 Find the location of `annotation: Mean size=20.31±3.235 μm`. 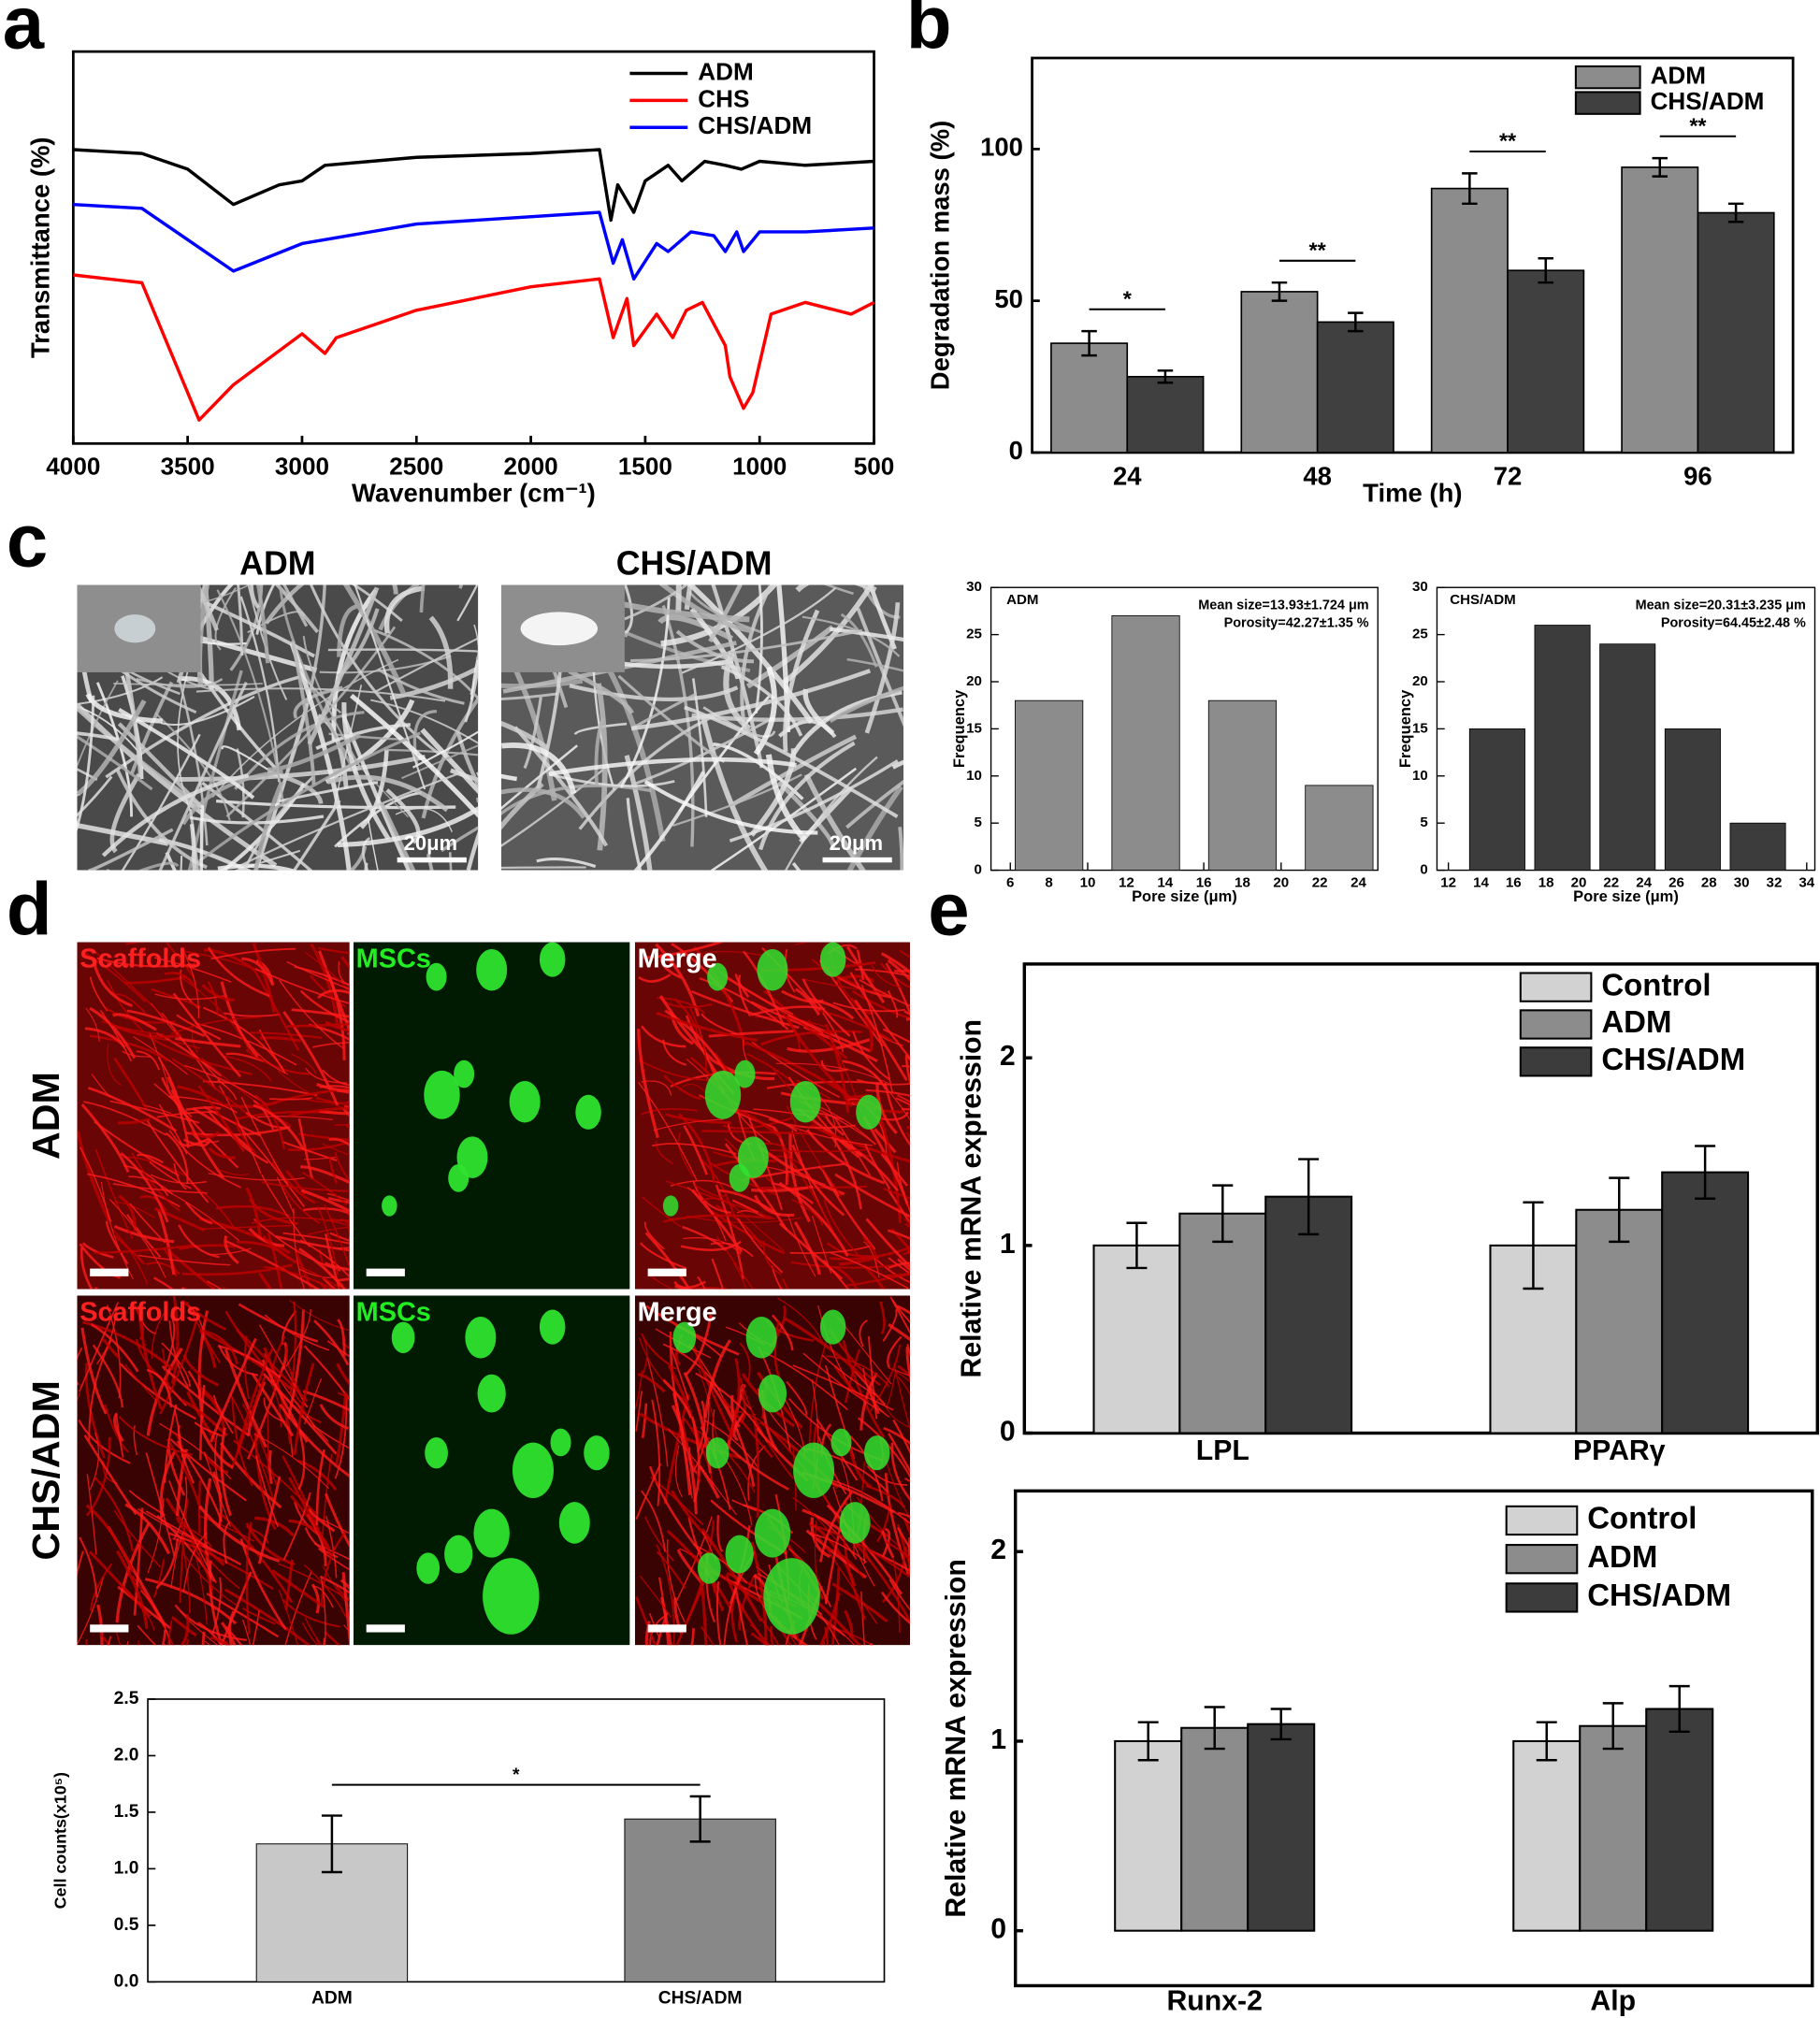

annotation: Mean size=20.31±3.235 μm is located at coordinates (1721, 605).